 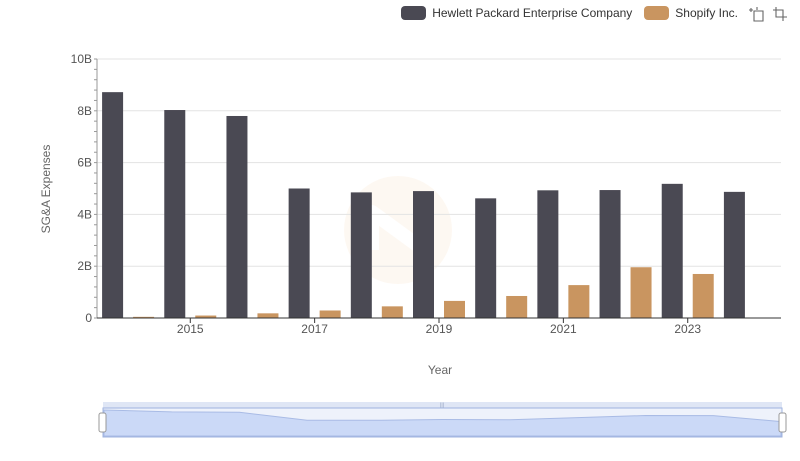 I want to click on data-zoom-slider: |||, so click(x=442, y=420).